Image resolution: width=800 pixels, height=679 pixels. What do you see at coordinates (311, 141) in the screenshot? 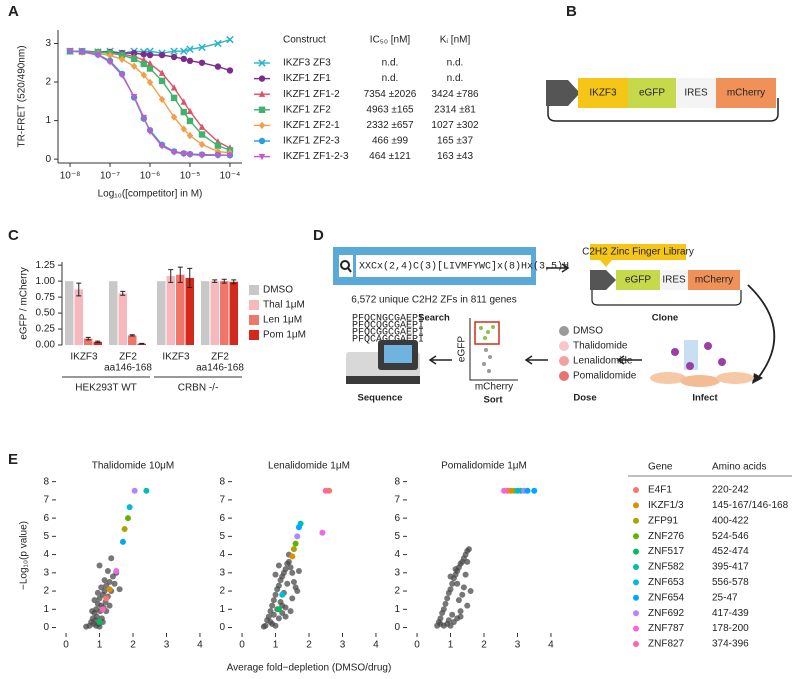
I see `legend-label: IKZF1 ZF2-3` at bounding box center [311, 141].